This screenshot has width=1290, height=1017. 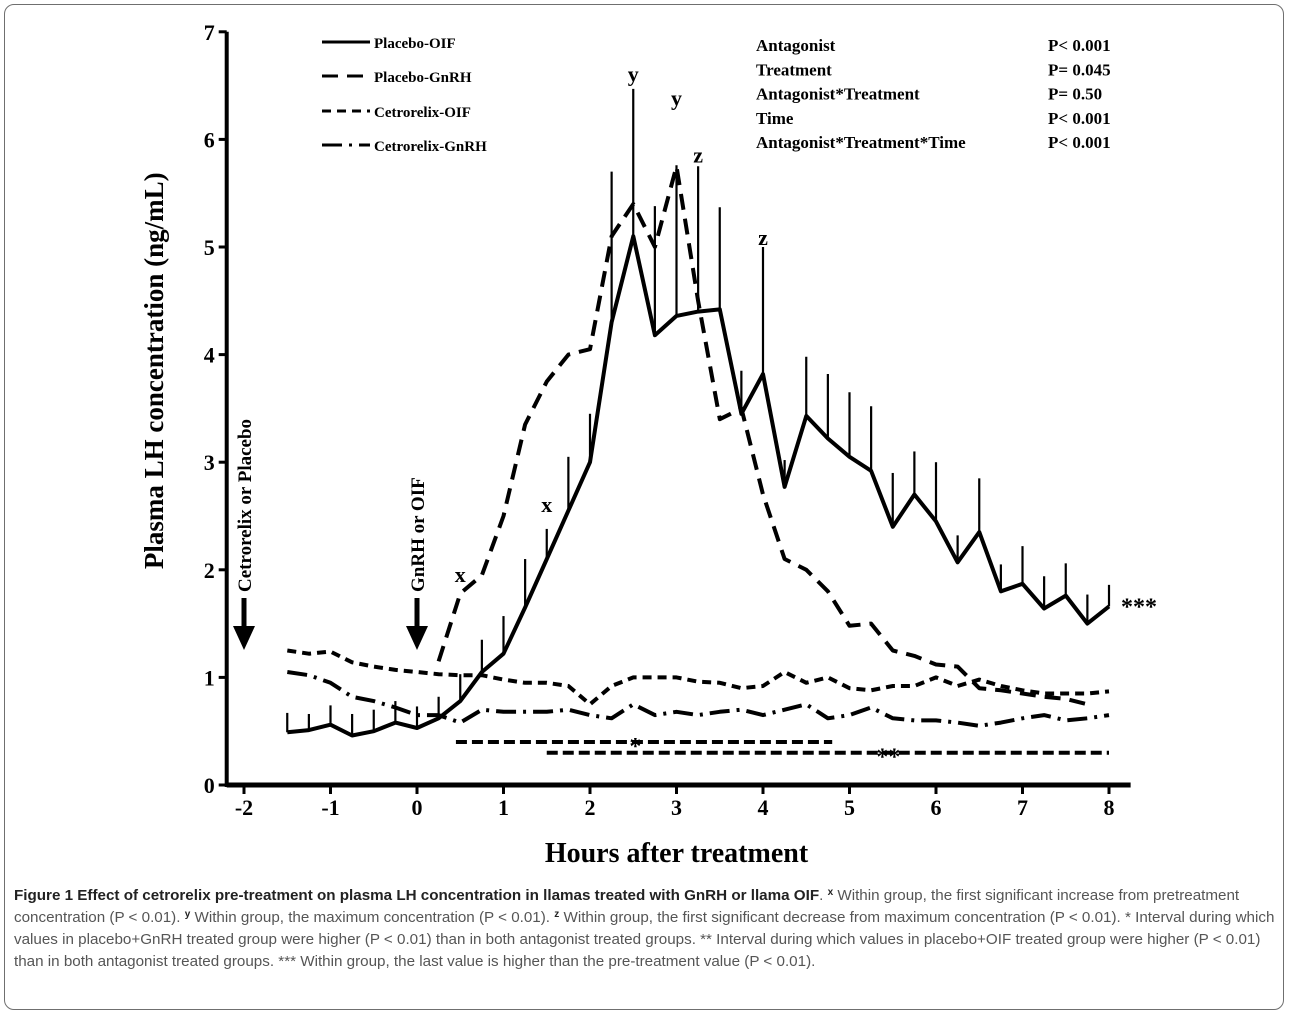 I want to click on treatment-arrow-label: Cetrorelix or Placebo, so click(x=245, y=505).